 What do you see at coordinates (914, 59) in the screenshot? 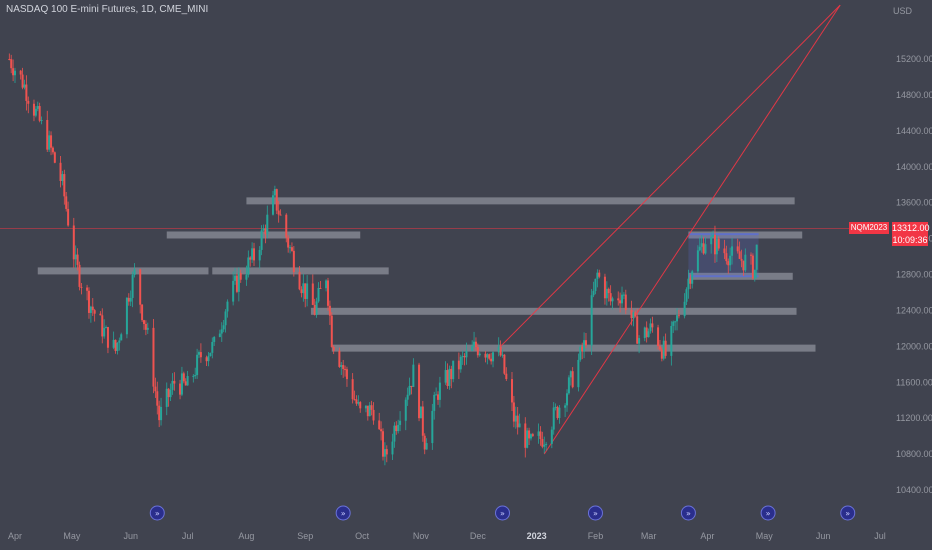
I see `y-tick-label: 15200.00` at bounding box center [914, 59].